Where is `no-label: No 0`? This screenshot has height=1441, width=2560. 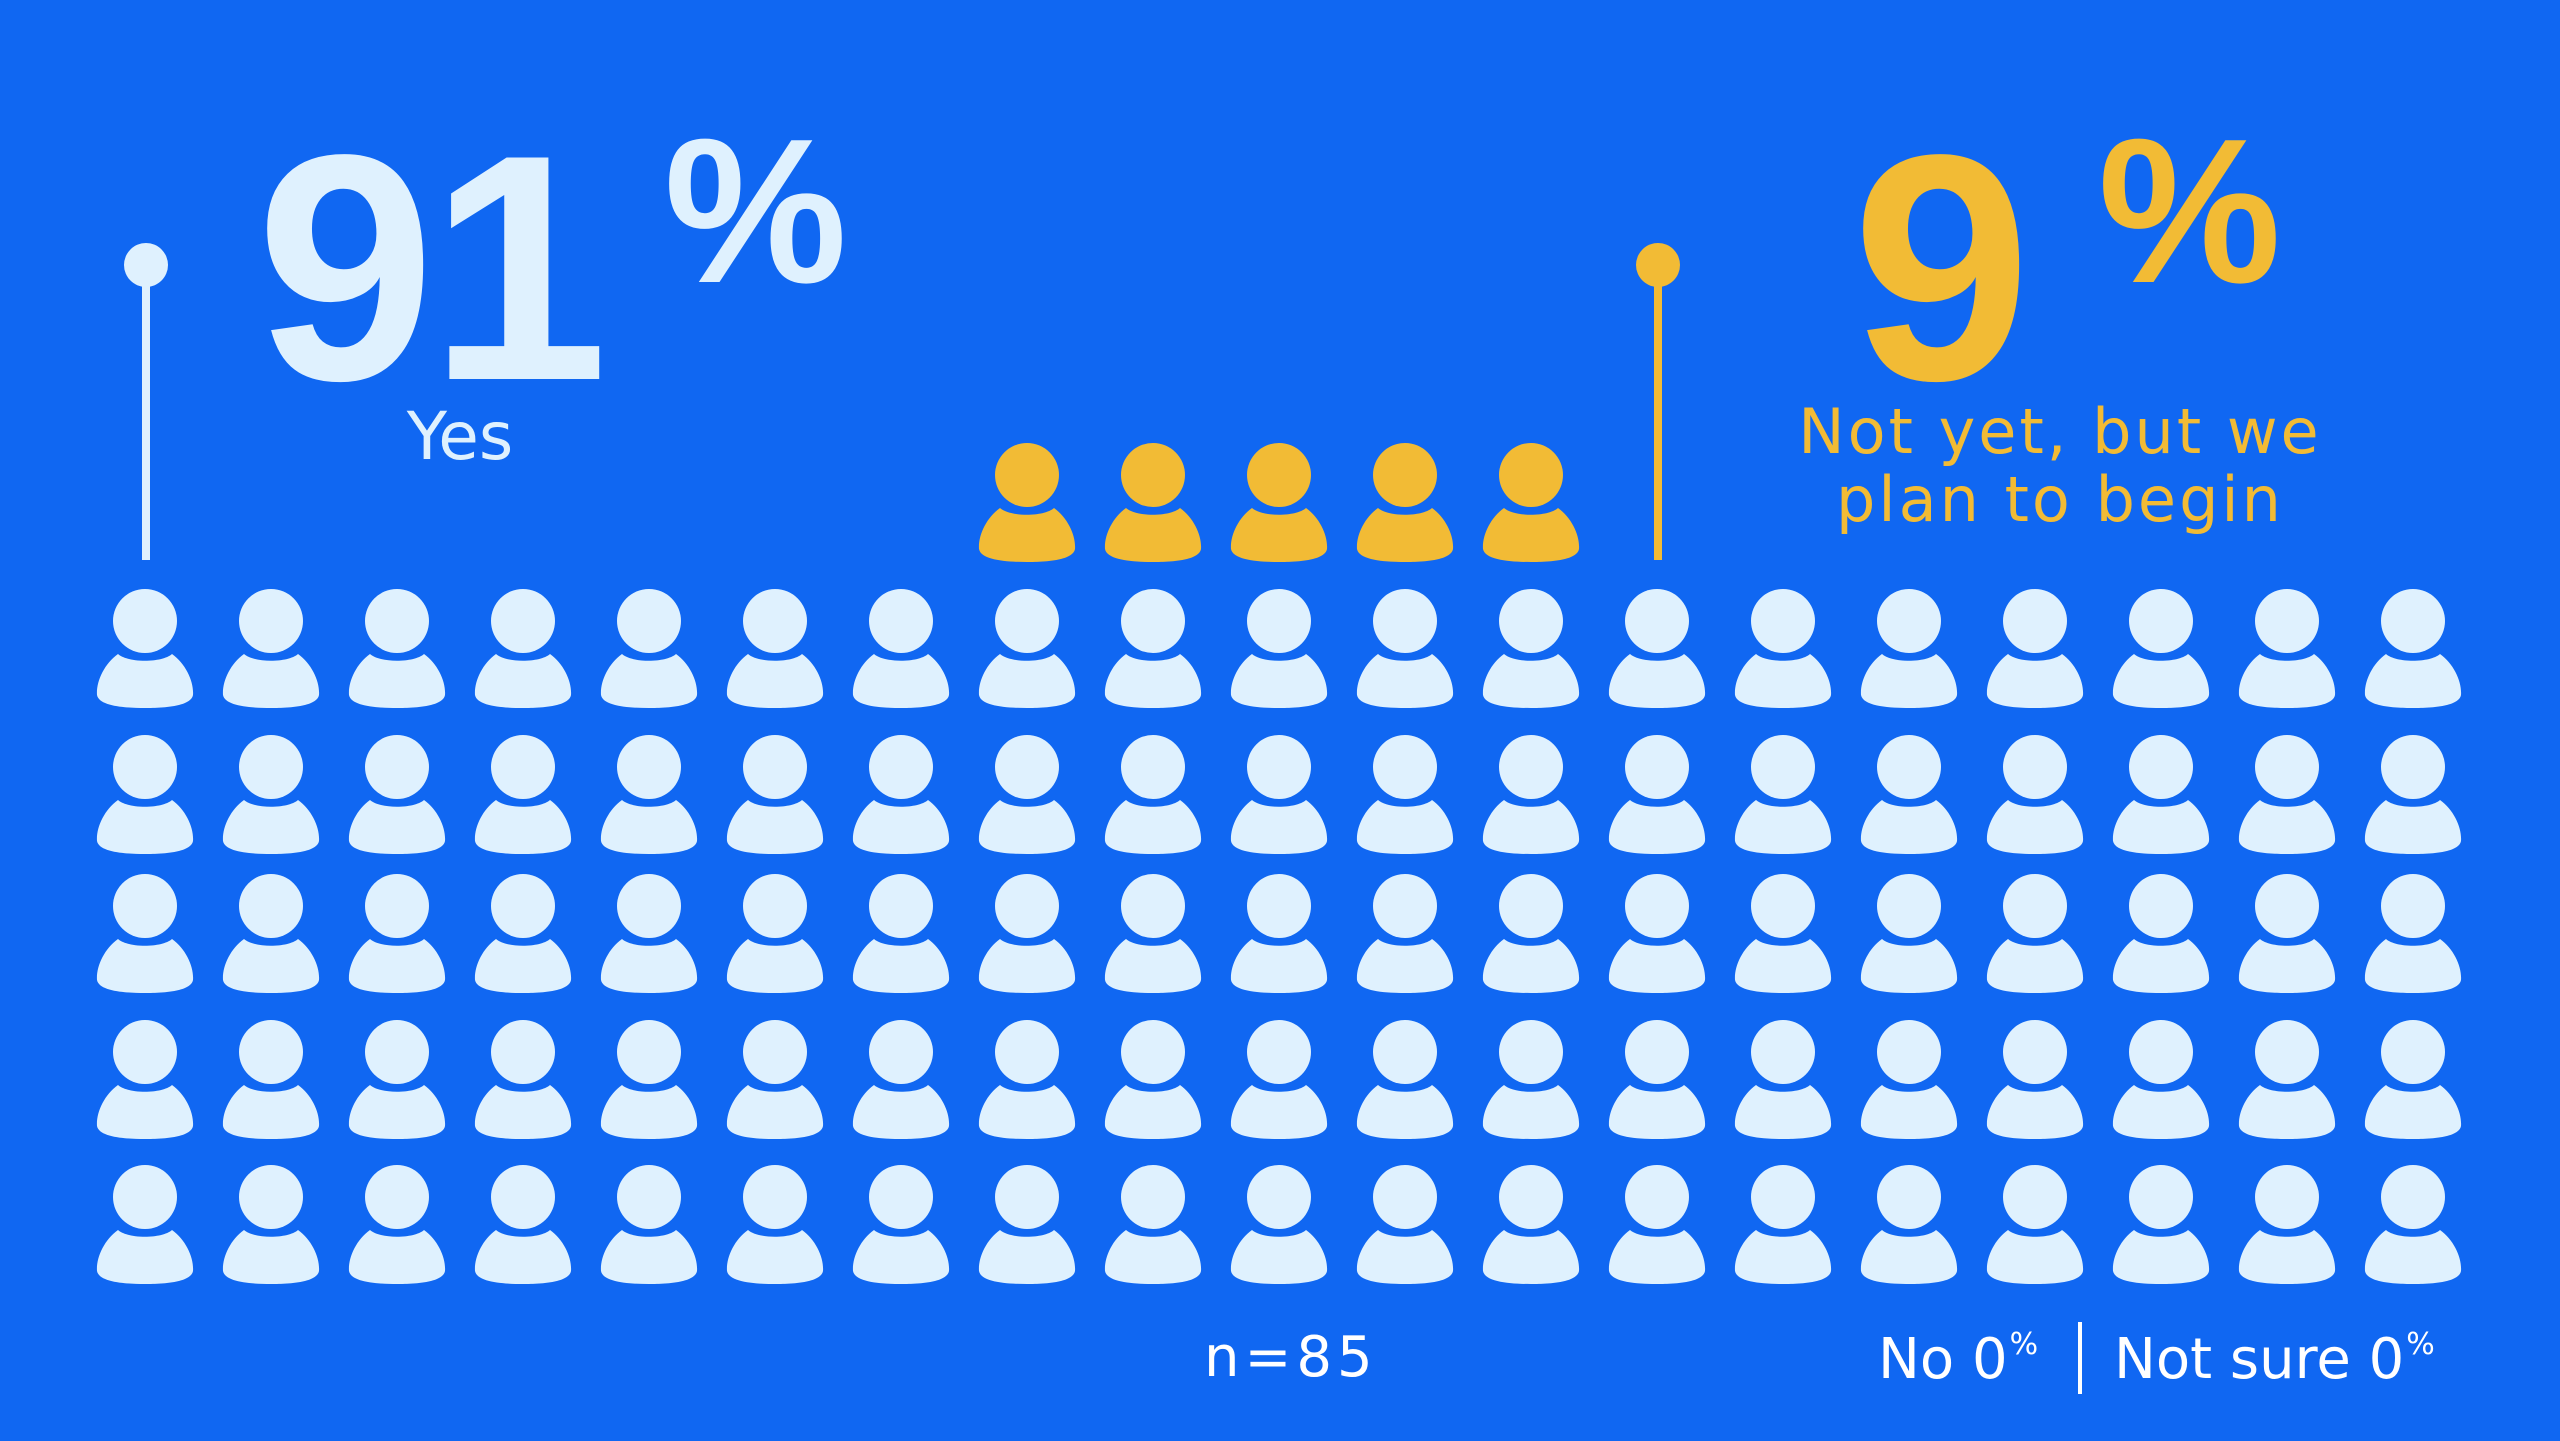
no-label: No 0 is located at coordinates (1943, 1359).